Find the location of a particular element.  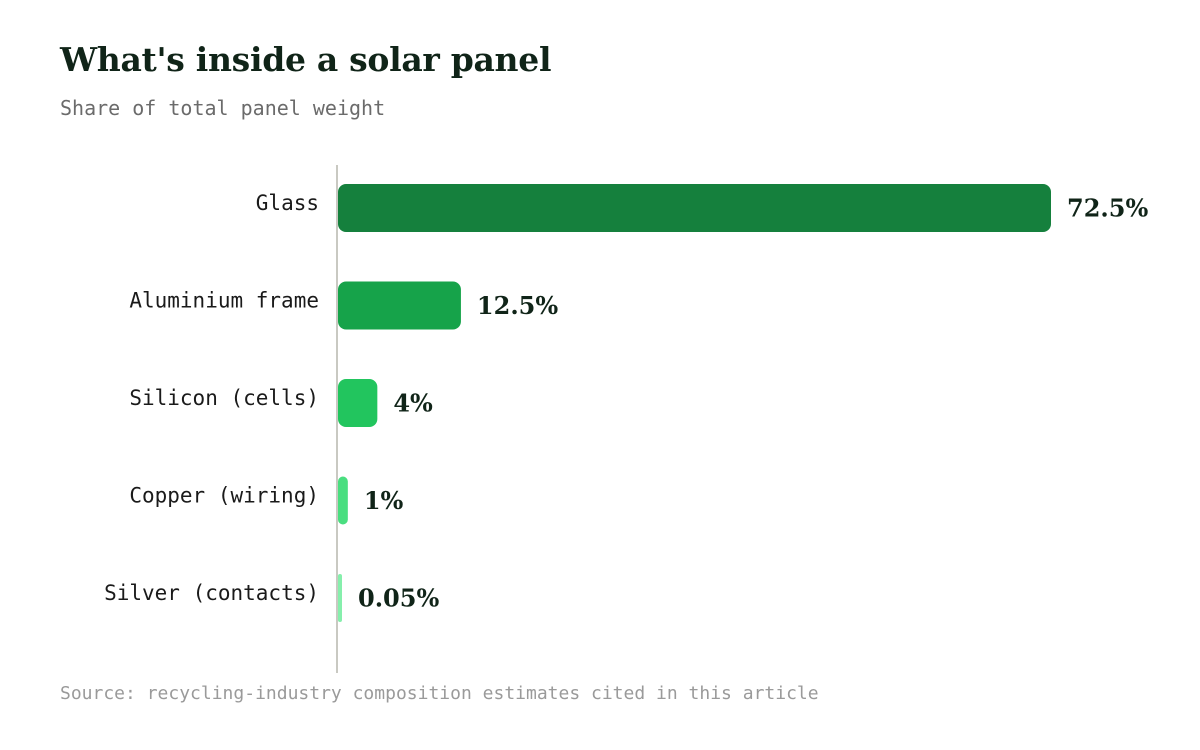

category-label: Silicon (cells) is located at coordinates (224, 398).